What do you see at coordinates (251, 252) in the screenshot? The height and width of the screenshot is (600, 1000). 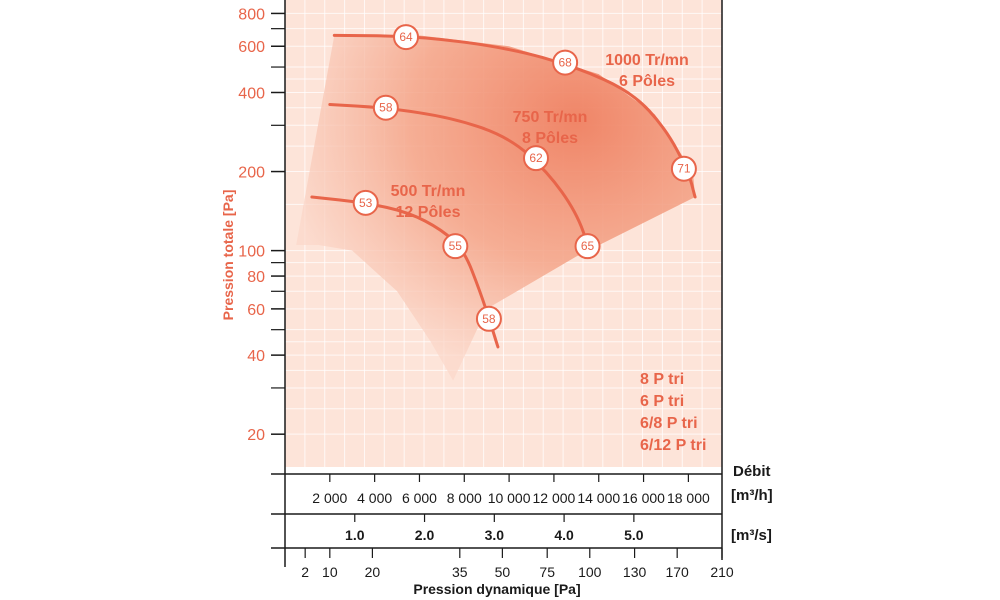 I see `y-tick-label: 100` at bounding box center [251, 252].